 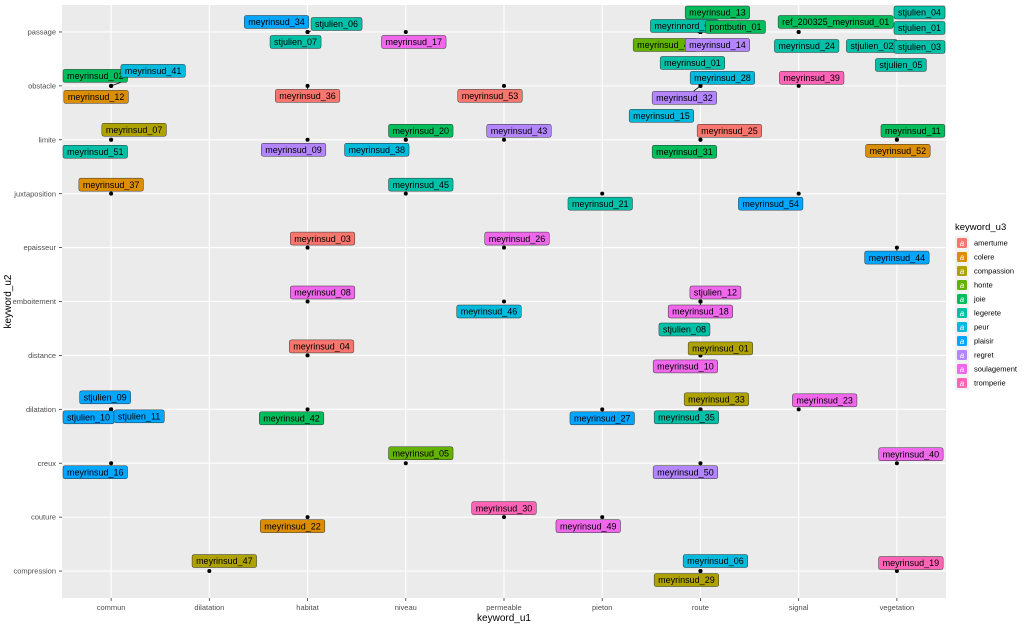 What do you see at coordinates (684, 98) in the screenshot?
I see `label-text: meyrinsud_32` at bounding box center [684, 98].